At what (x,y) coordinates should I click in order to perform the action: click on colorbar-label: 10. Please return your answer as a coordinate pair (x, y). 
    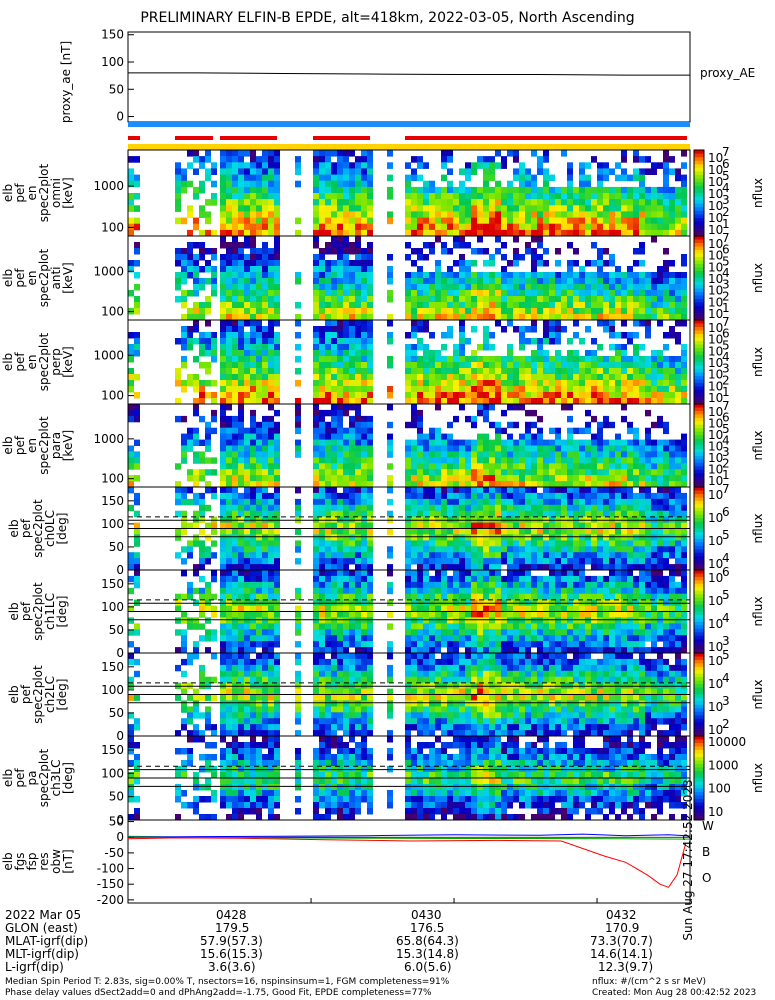
    Looking at the image, I should click on (715, 398).